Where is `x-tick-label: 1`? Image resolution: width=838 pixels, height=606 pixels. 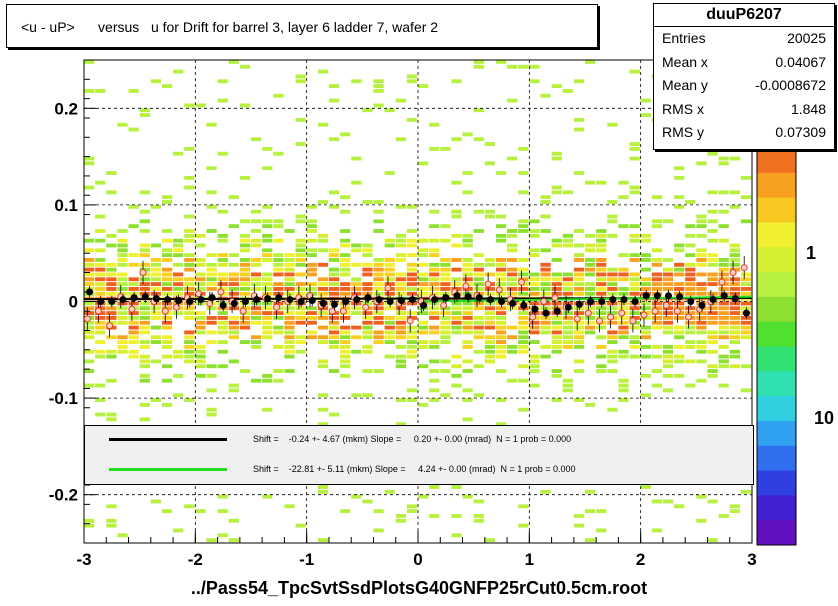
x-tick-label: 1 is located at coordinates (529, 559).